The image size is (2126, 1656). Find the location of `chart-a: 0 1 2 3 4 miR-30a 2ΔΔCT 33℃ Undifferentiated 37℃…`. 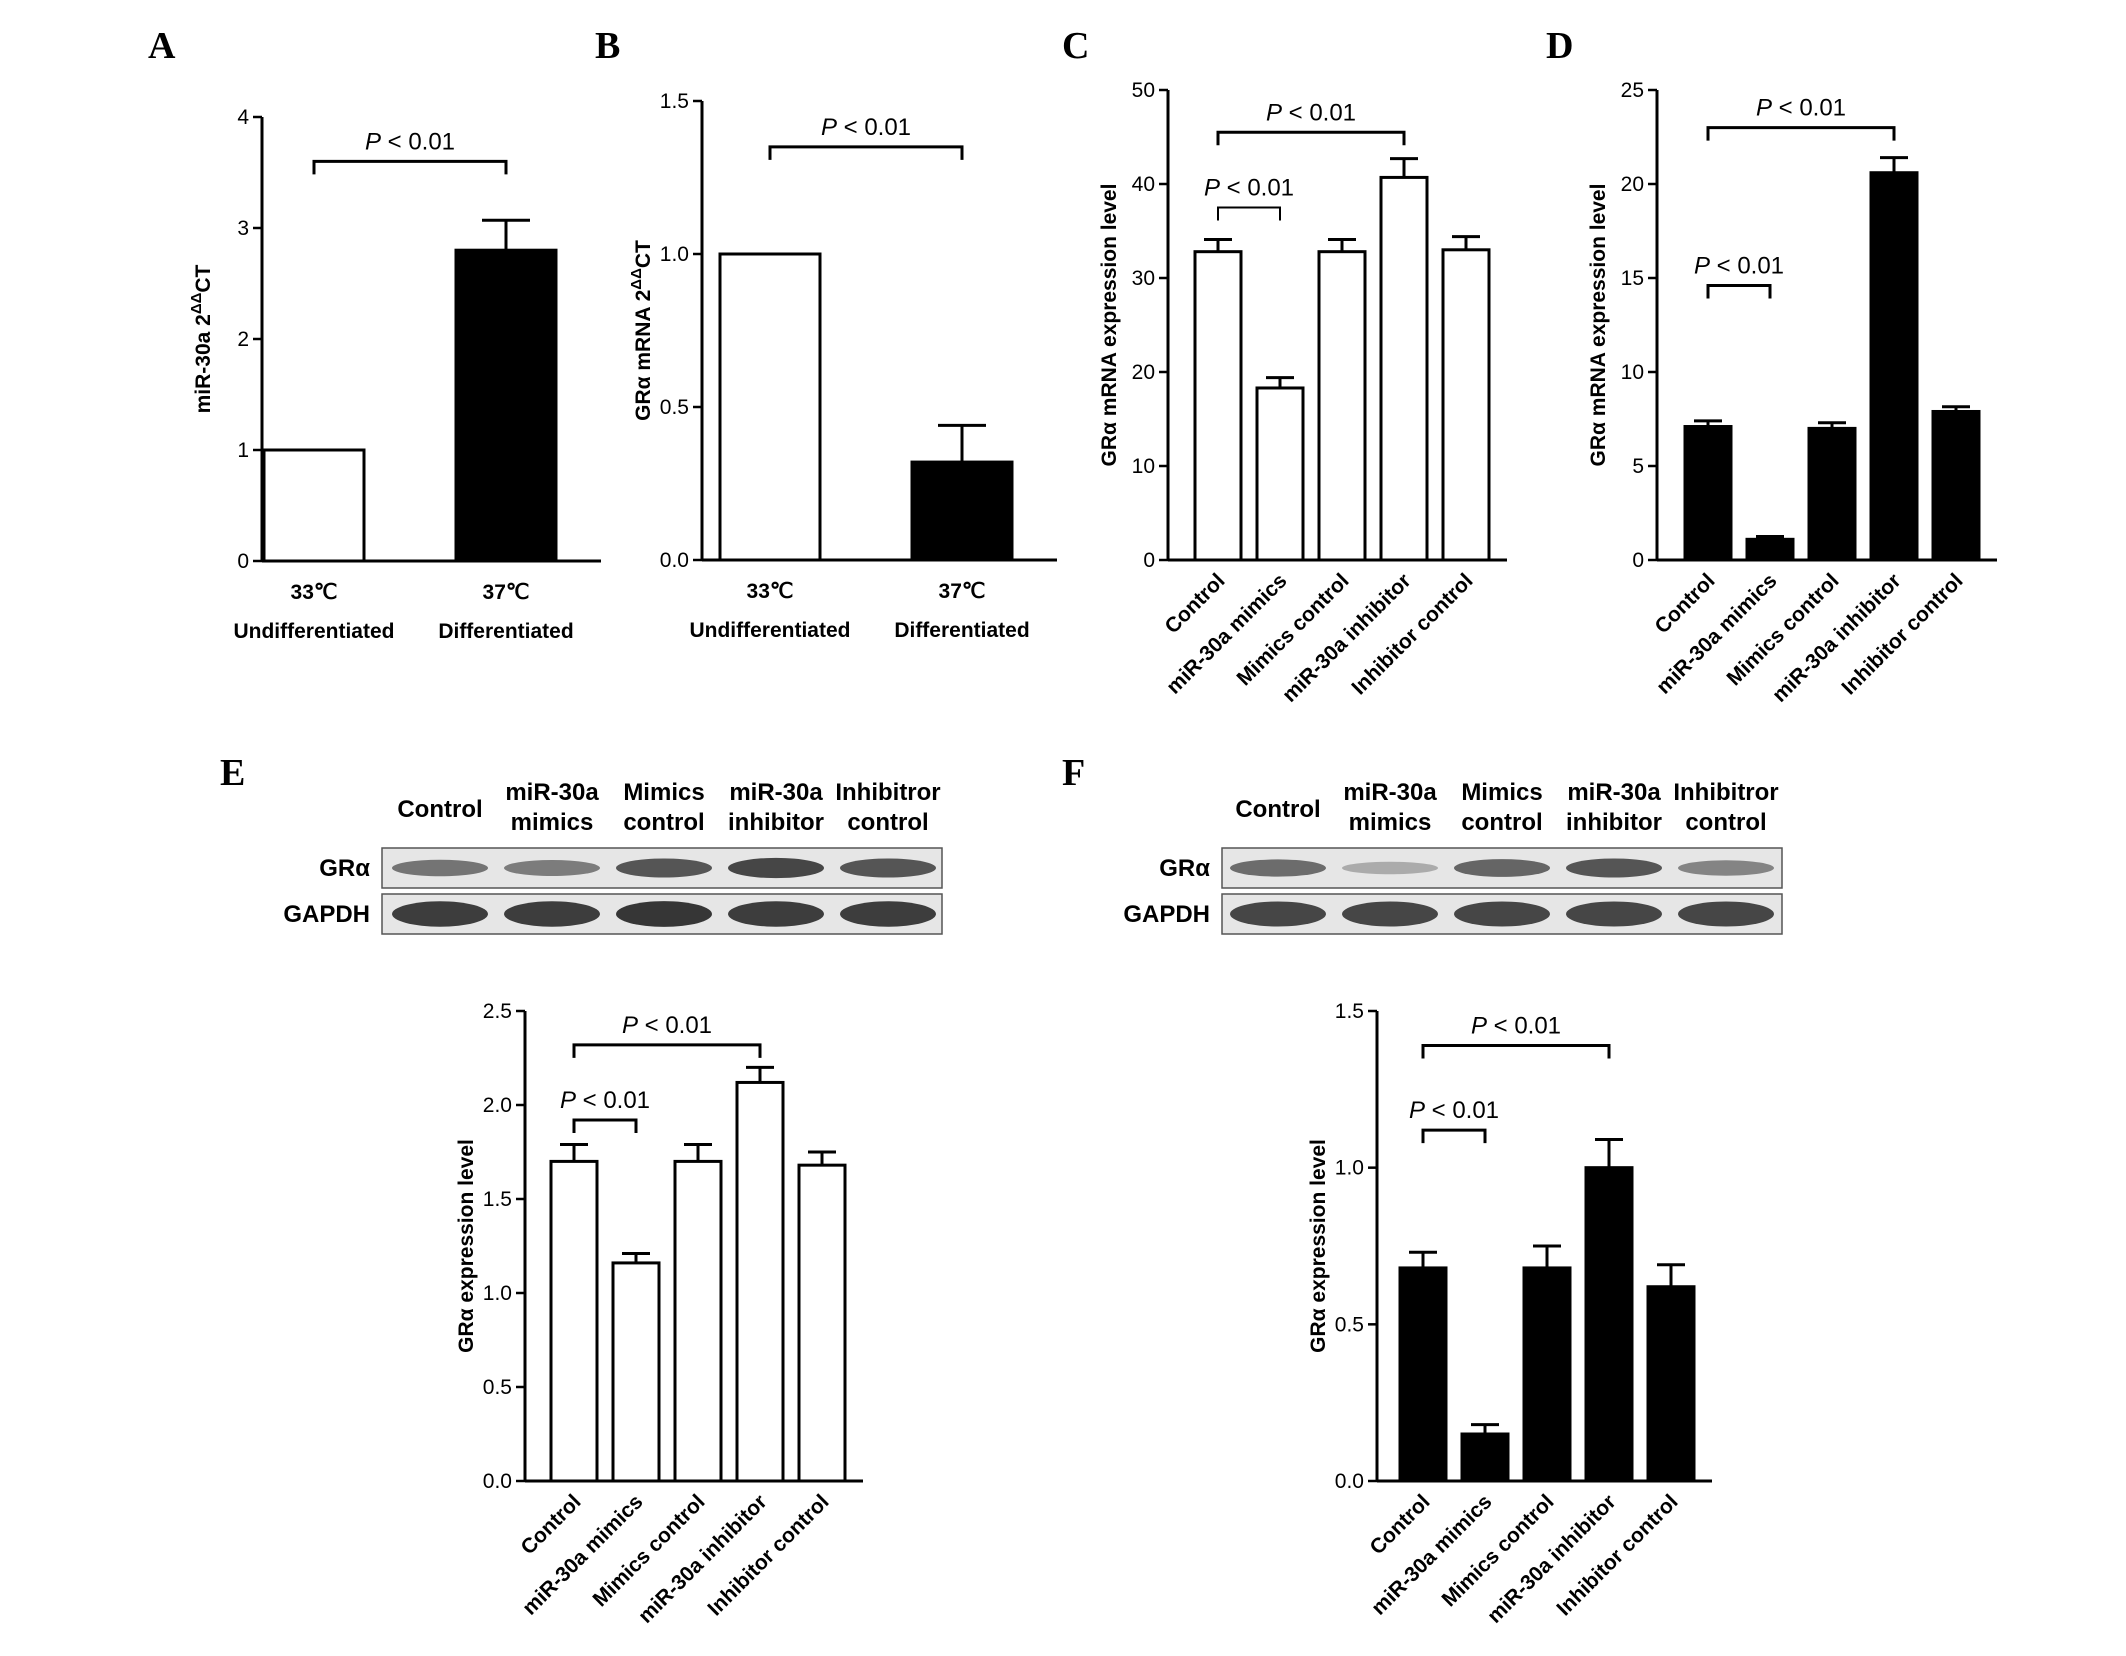

chart-a: 0 1 2 3 4 miR-30a 2ΔΔCT 33℃ Undifferentiated 37℃… is located at coordinates (394, 374).